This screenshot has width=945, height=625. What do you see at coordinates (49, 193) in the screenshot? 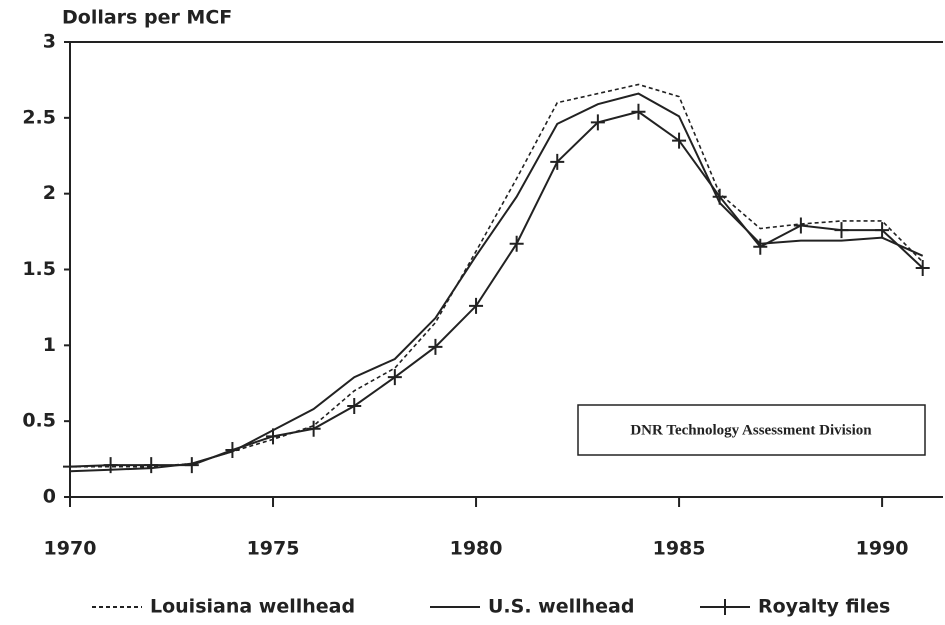
I see `y-tick-label: 2` at bounding box center [49, 193].